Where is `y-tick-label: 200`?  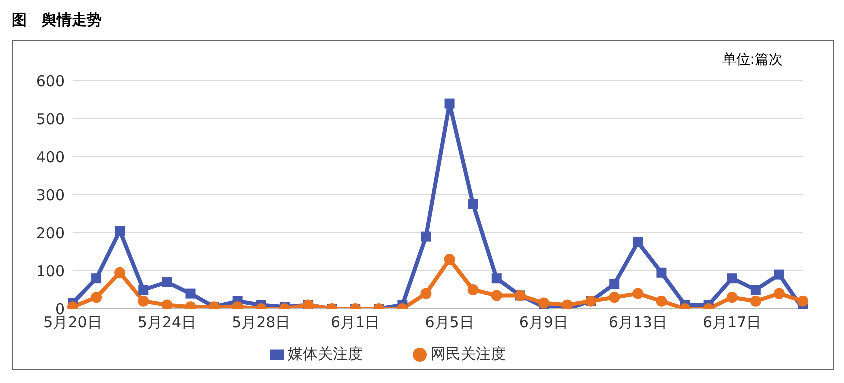 y-tick-label: 200 is located at coordinates (50, 233).